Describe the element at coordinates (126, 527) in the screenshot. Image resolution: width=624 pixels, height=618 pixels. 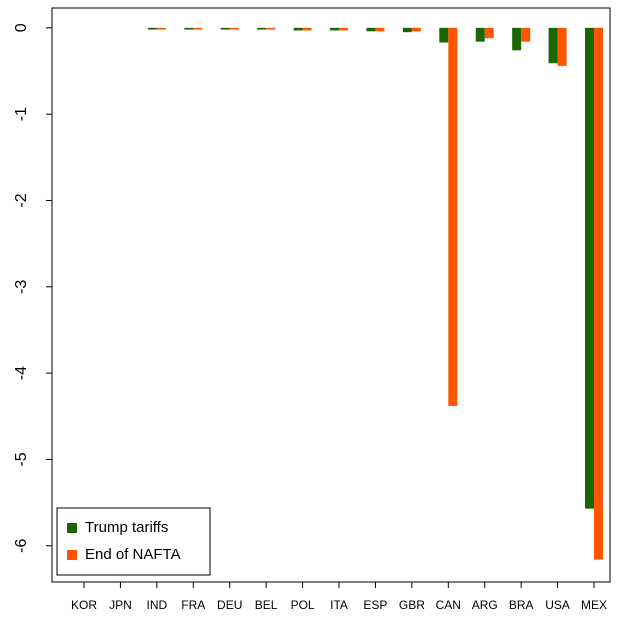
I see `legend-label: Trump tariffs` at that location.